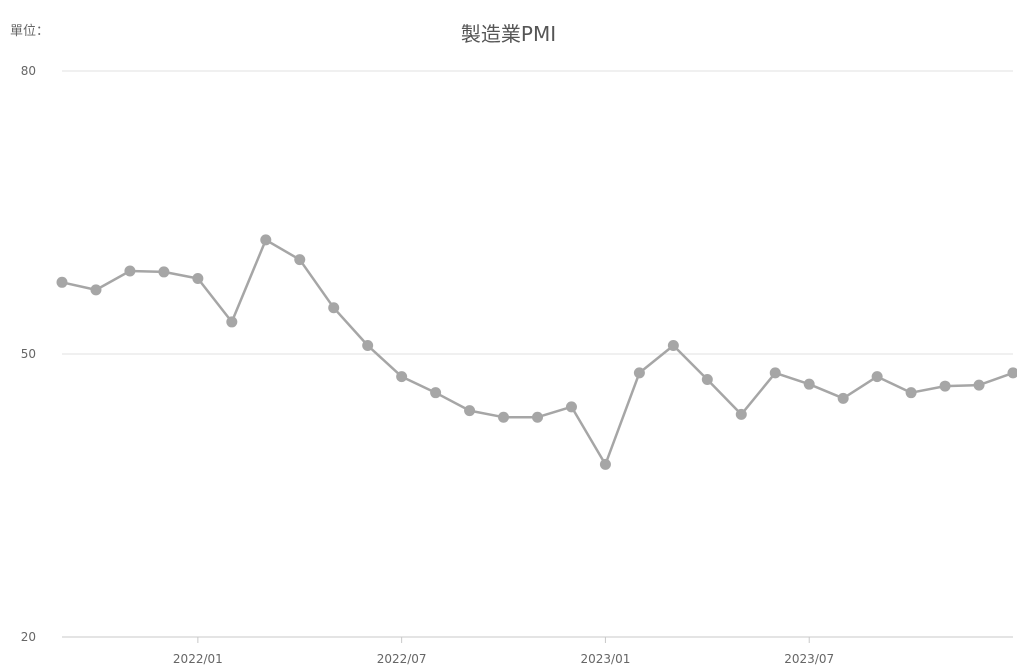 The image size is (1017, 669). What do you see at coordinates (28, 354) in the screenshot?
I see `y-tick-label: 50` at bounding box center [28, 354].